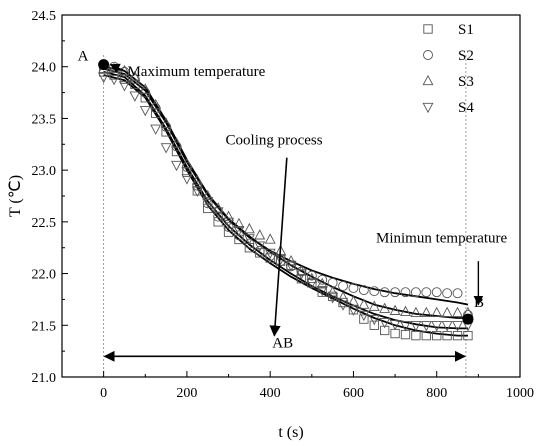 The image size is (550, 446). What do you see at coordinates (468, 319) in the screenshot?
I see `highlight-point-b` at bounding box center [468, 319].